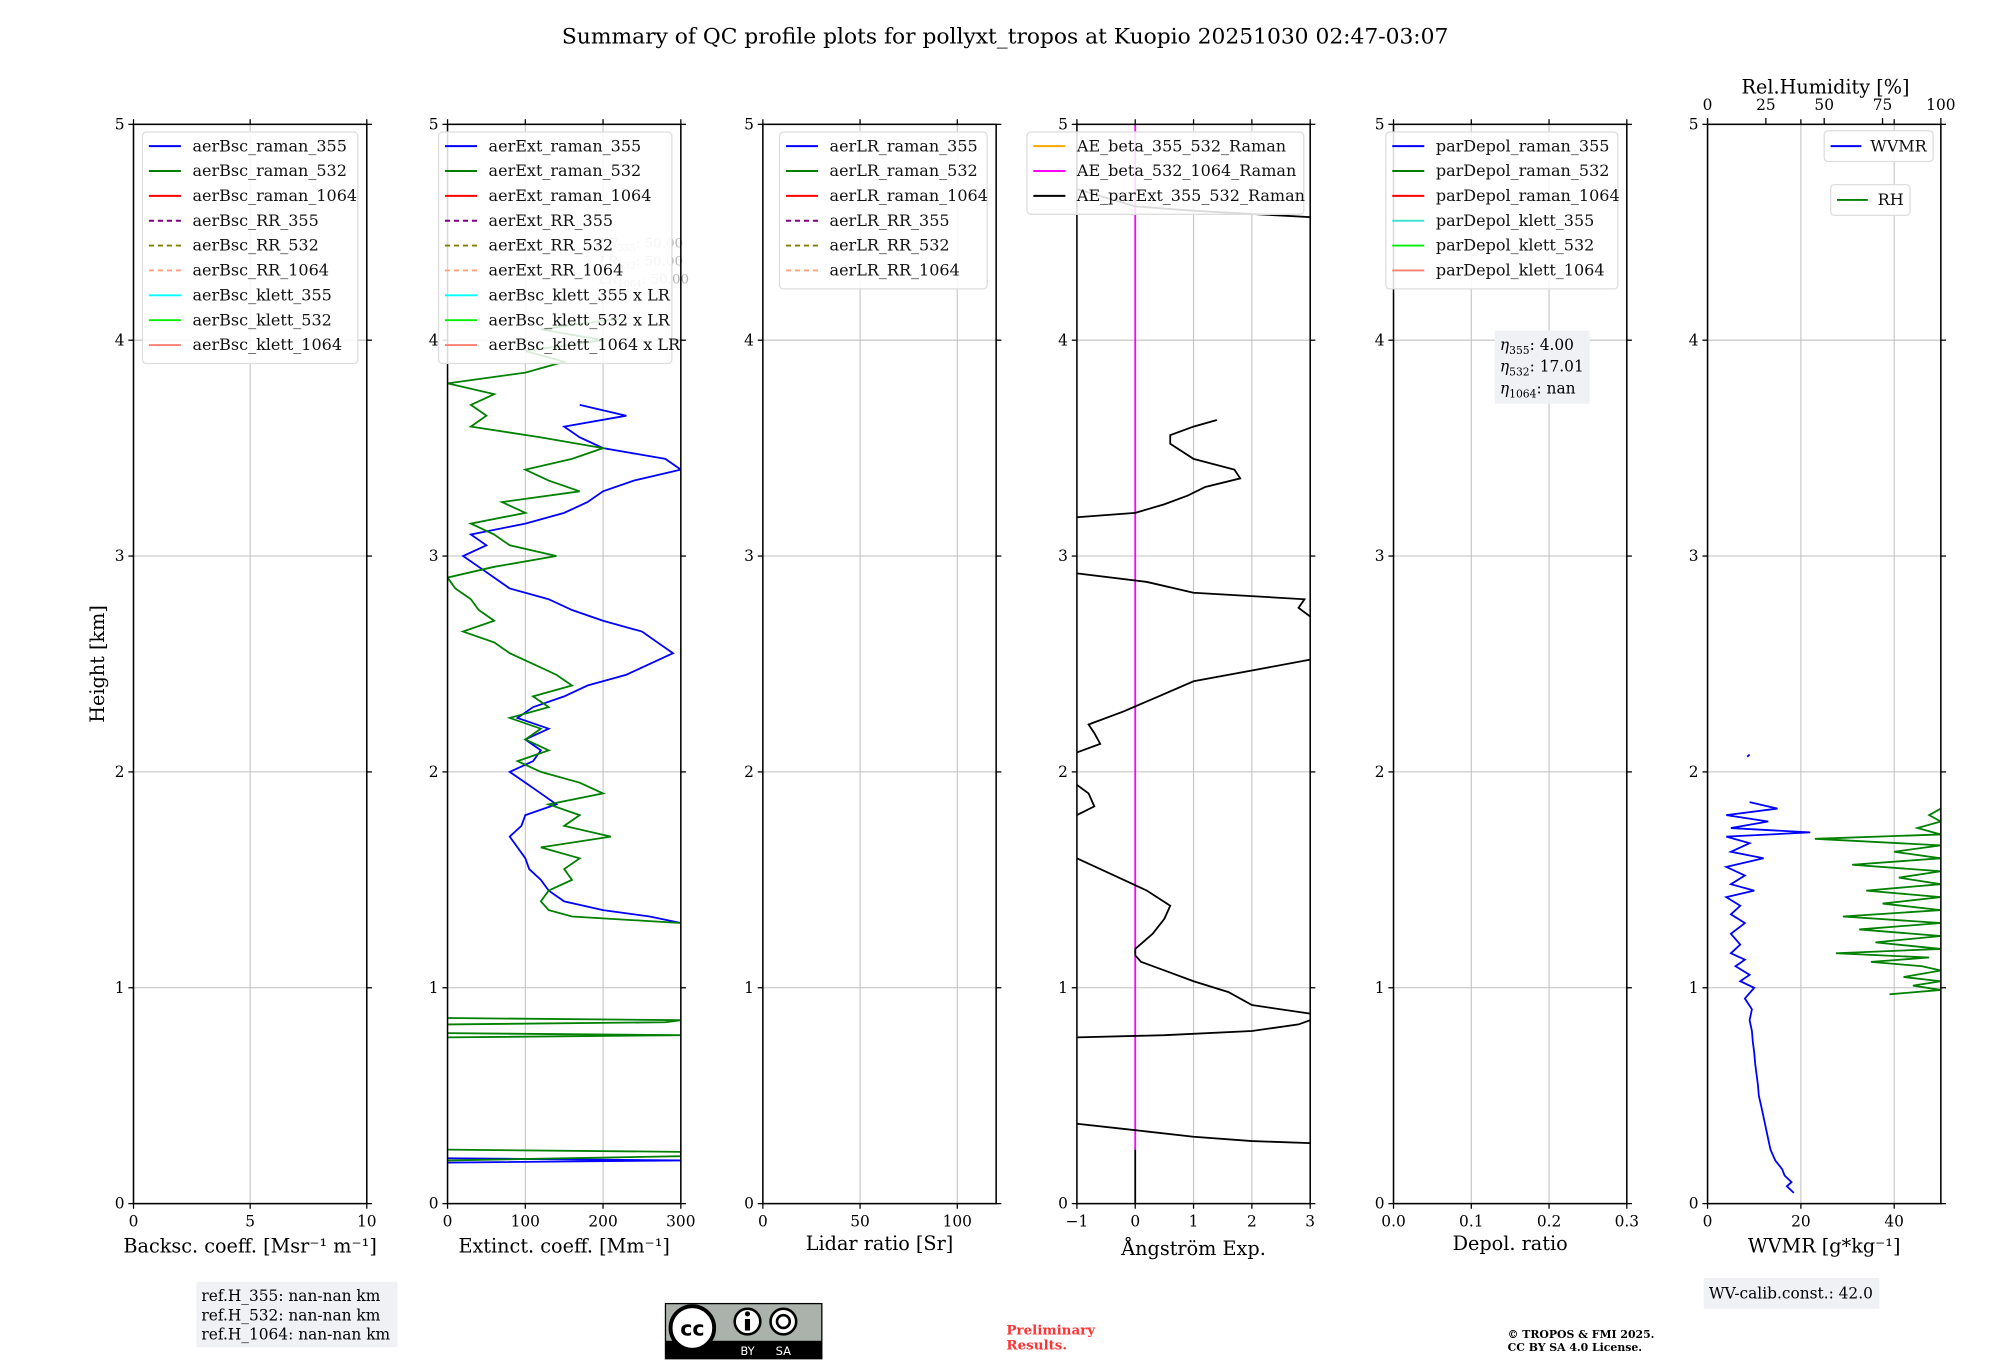 The width and height of the screenshot is (2000, 1360). Describe the element at coordinates (1870, 199) in the screenshot. I see `legend-rh: RH` at that location.